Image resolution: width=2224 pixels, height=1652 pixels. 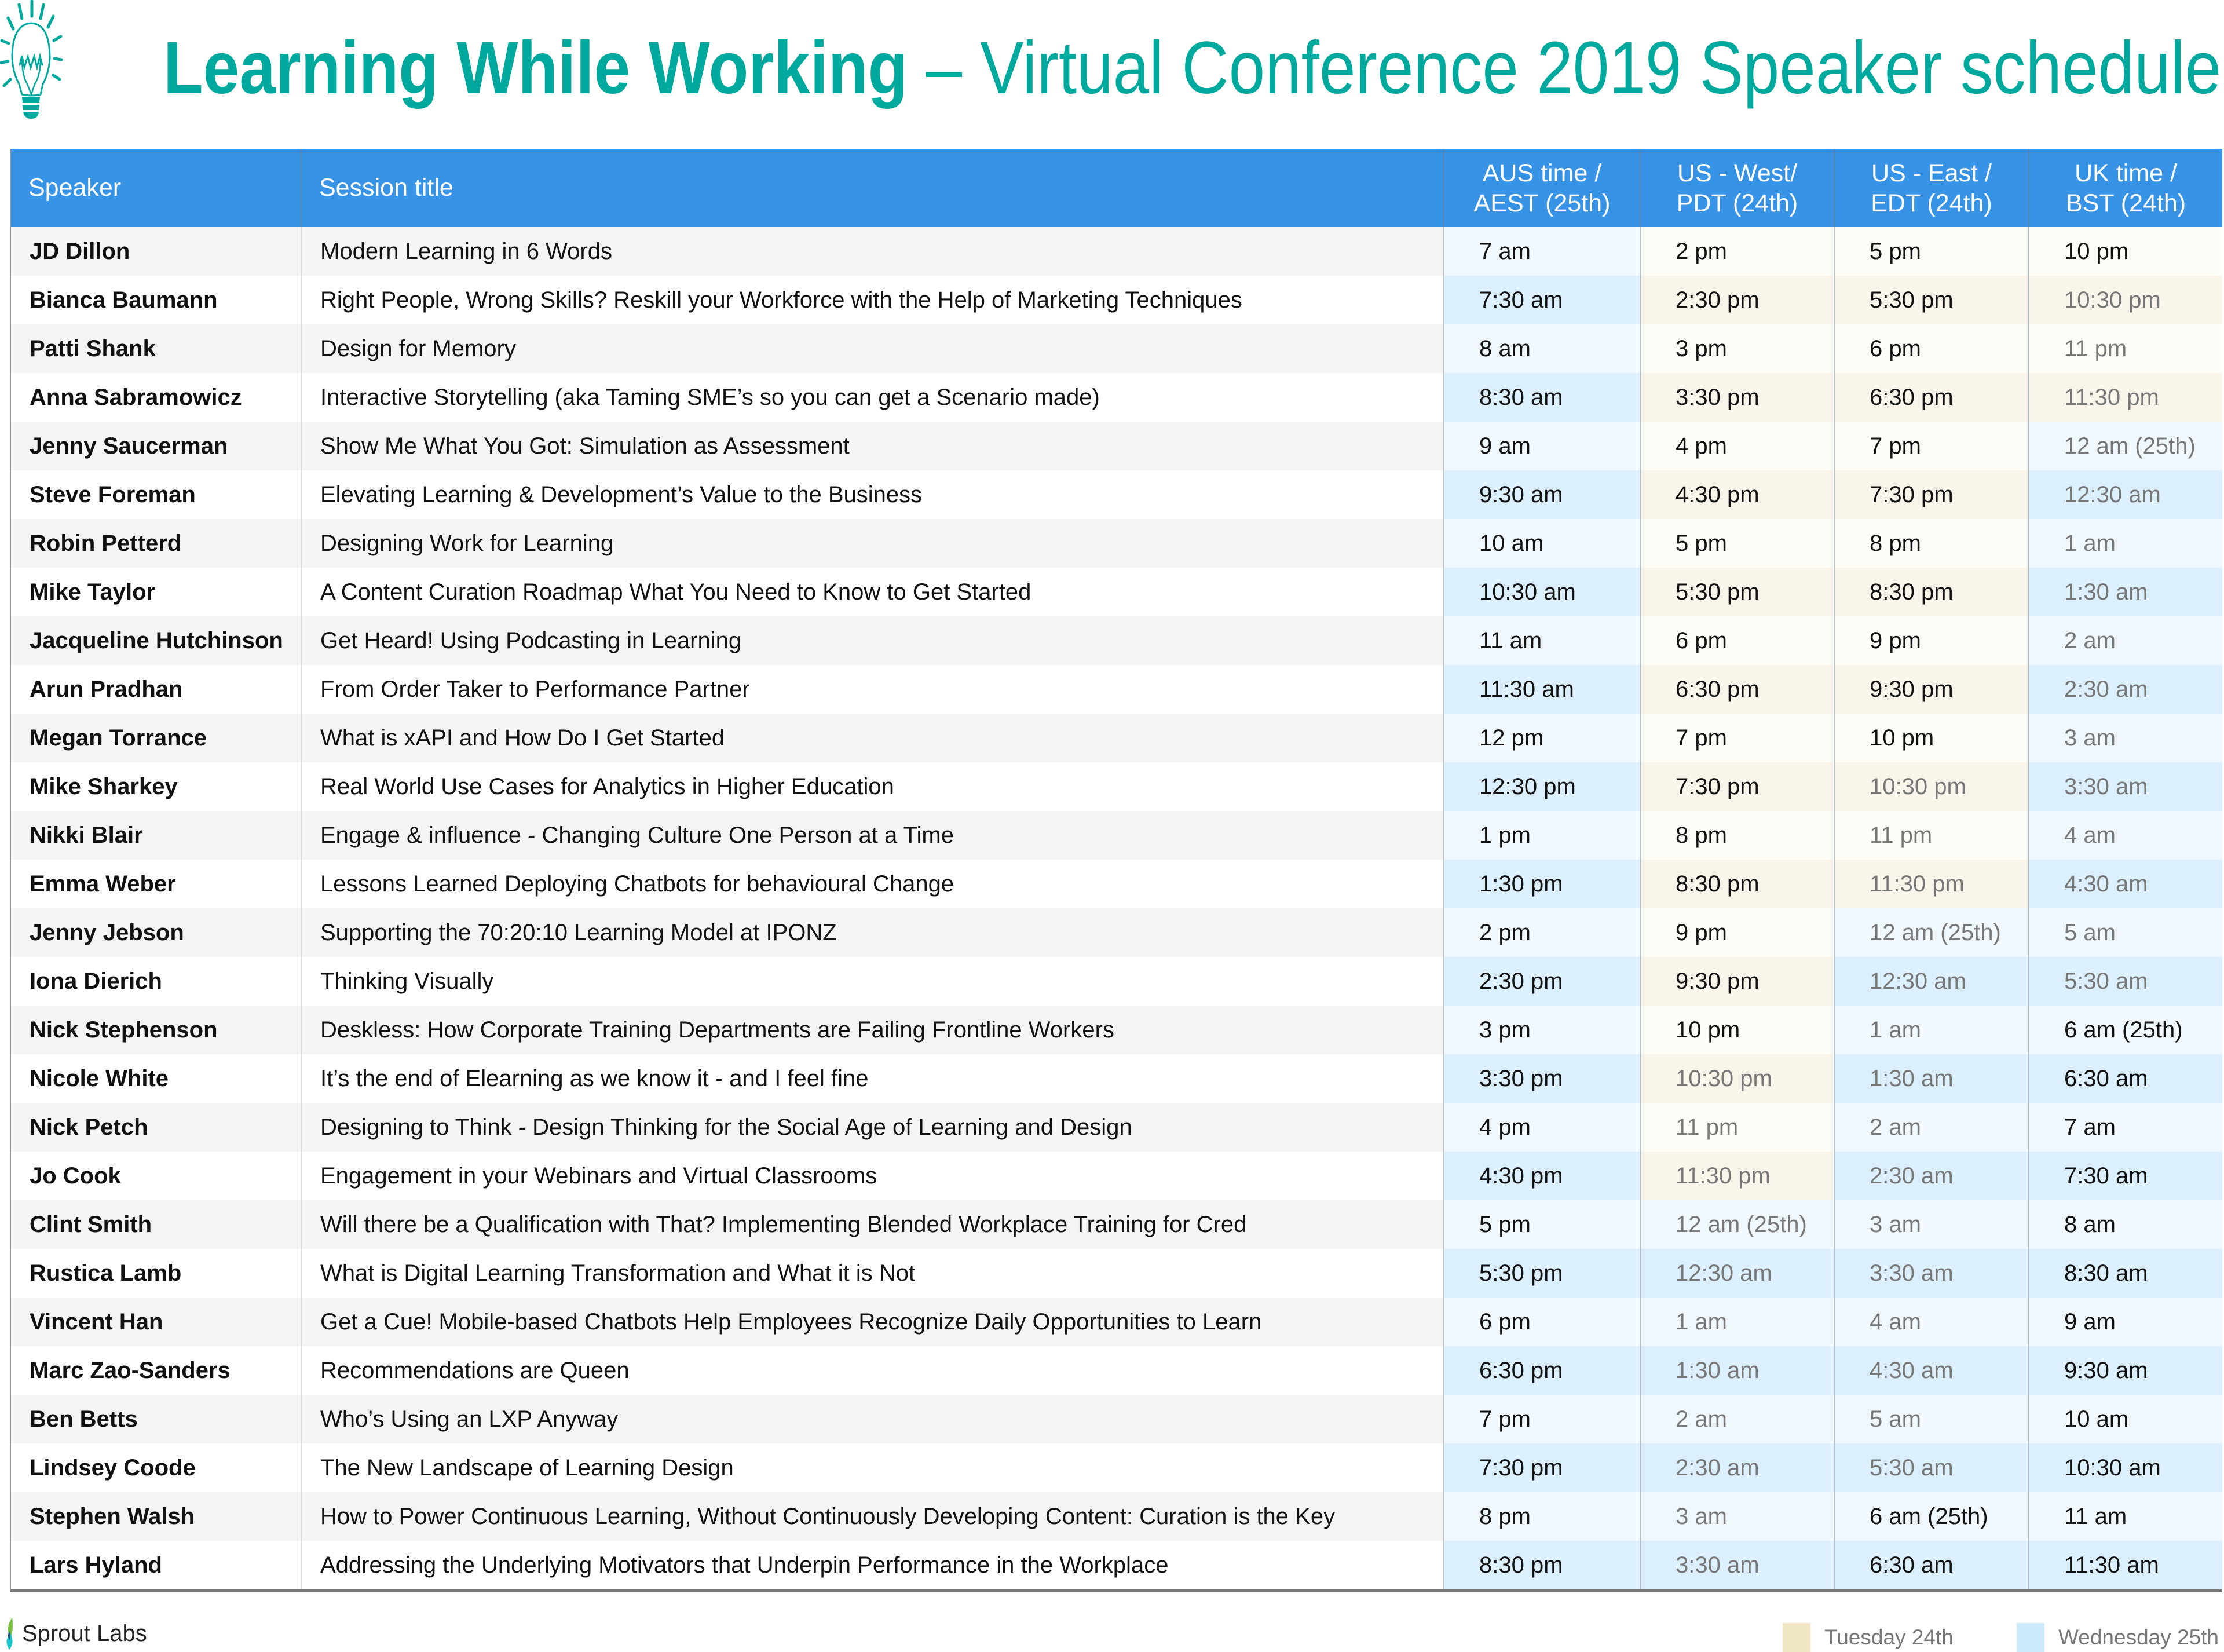 I want to click on time-cell: 6:30 pm, so click(x=1541, y=1371).